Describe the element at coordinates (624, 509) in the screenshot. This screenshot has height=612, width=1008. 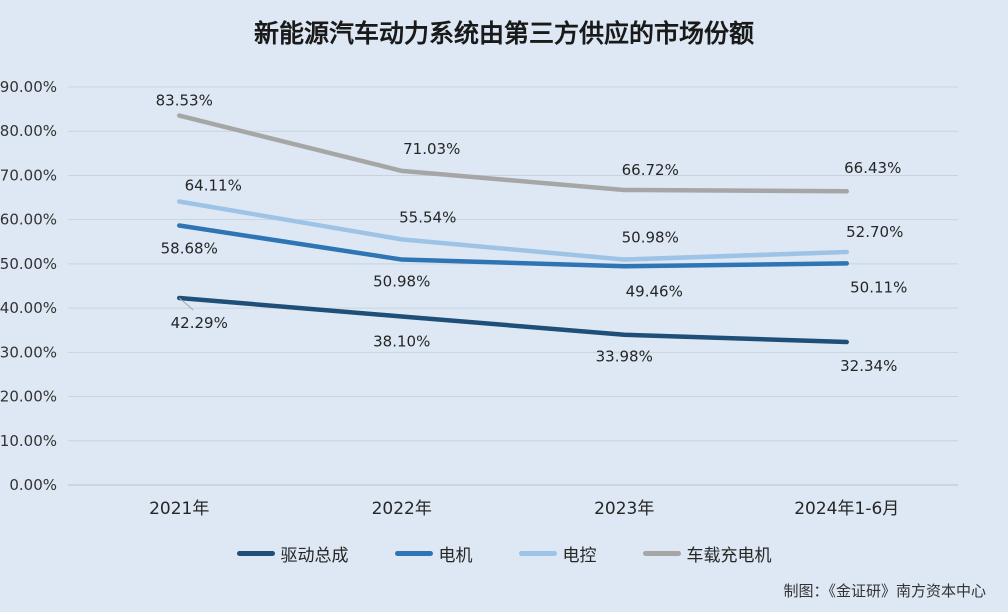
I see `x-tick-label: 2023年` at that location.